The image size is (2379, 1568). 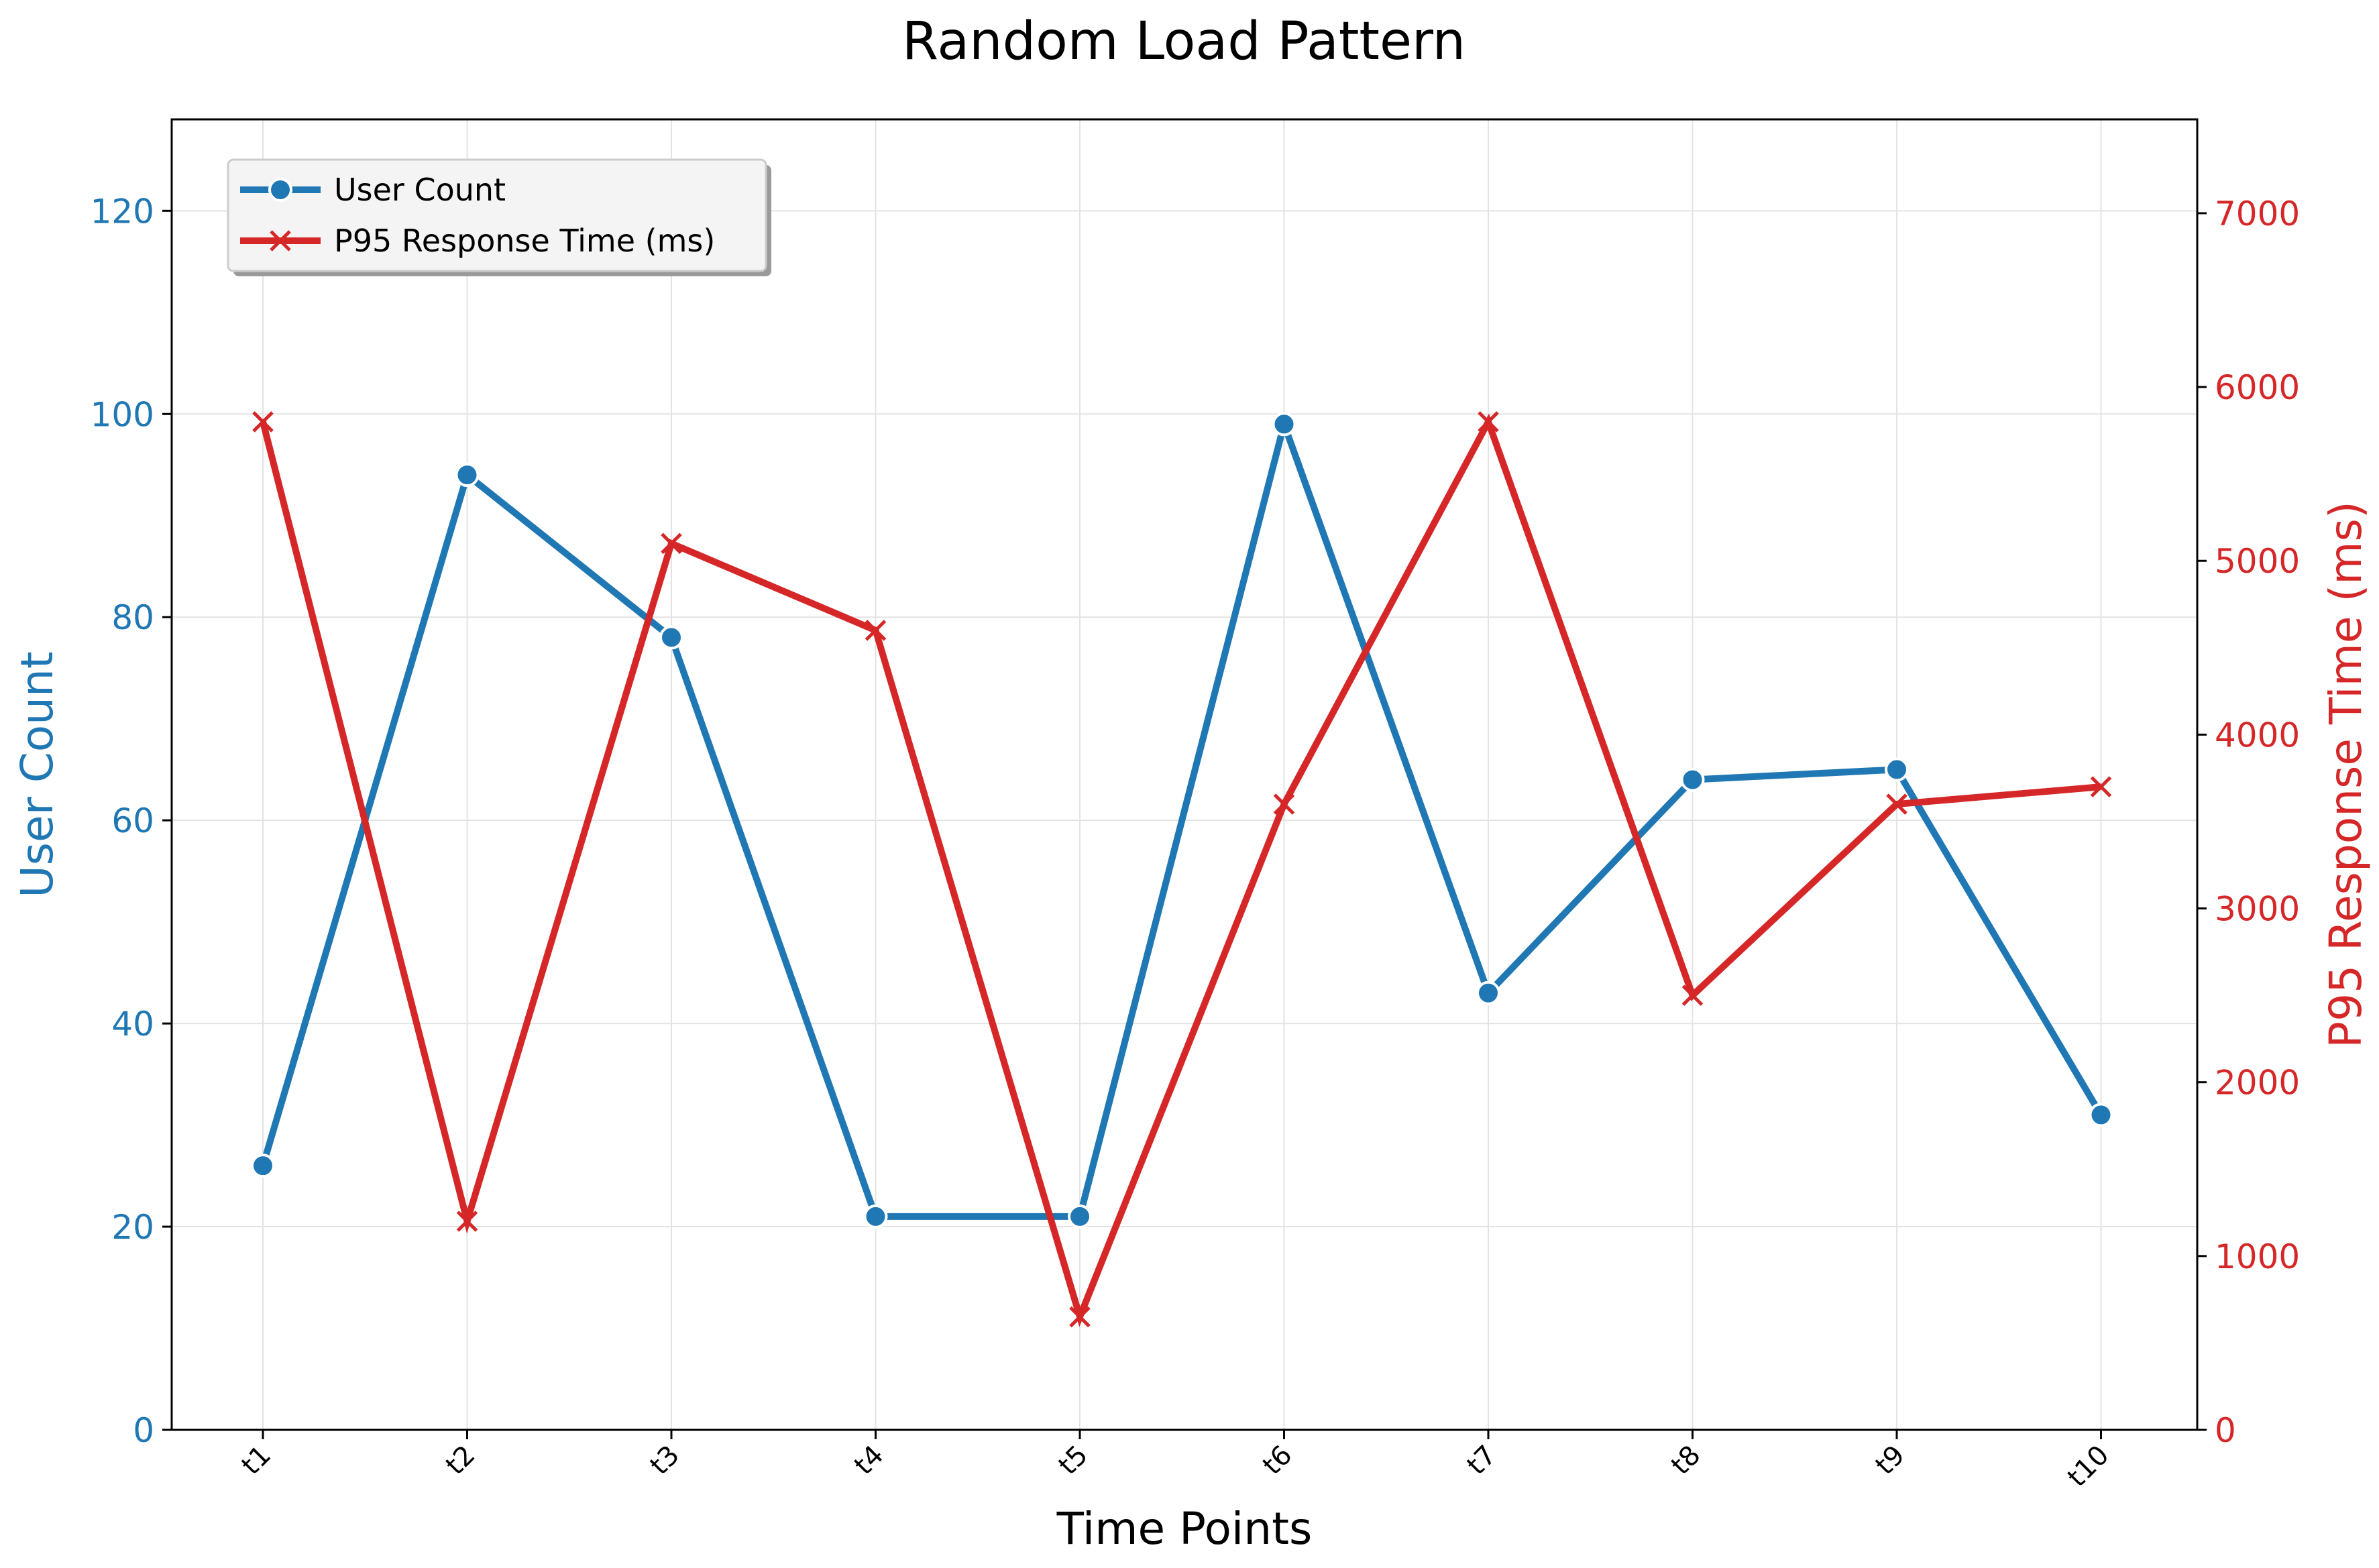 I want to click on y-right-tick-label: 5000, so click(x=2257, y=561).